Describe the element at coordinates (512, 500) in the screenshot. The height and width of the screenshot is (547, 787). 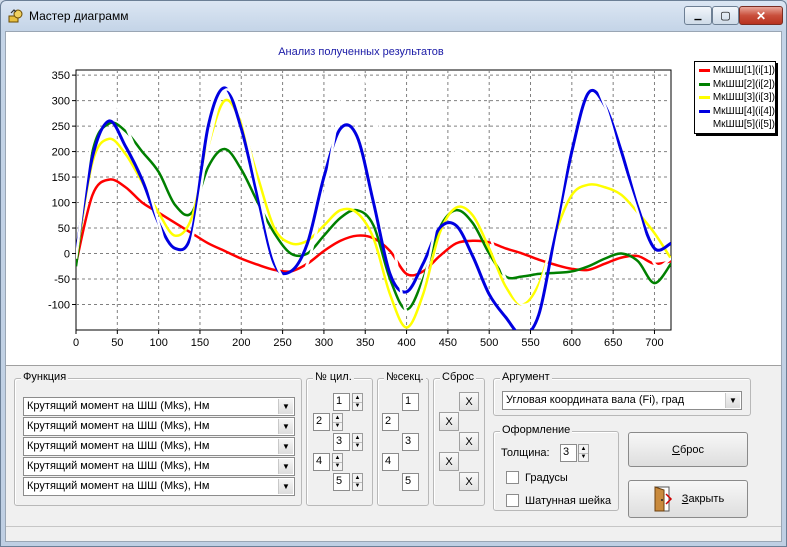
I see `crank-journal-checkbox` at that location.